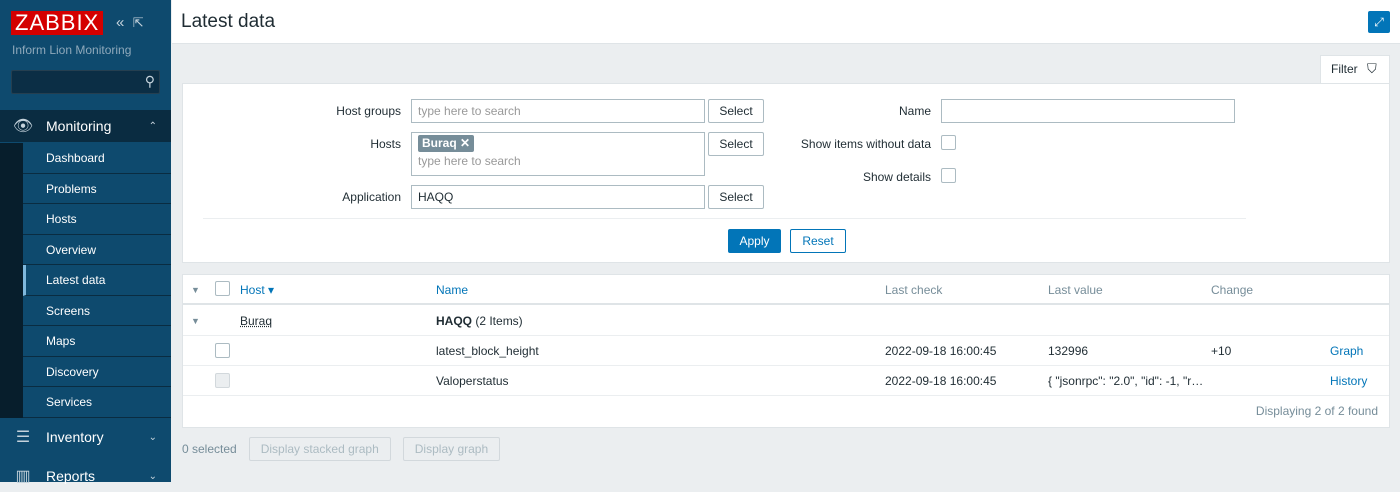 This screenshot has height=492, width=1400. Describe the element at coordinates (97, 371) in the screenshot. I see `sidebar-item-discovery: Discovery` at that location.